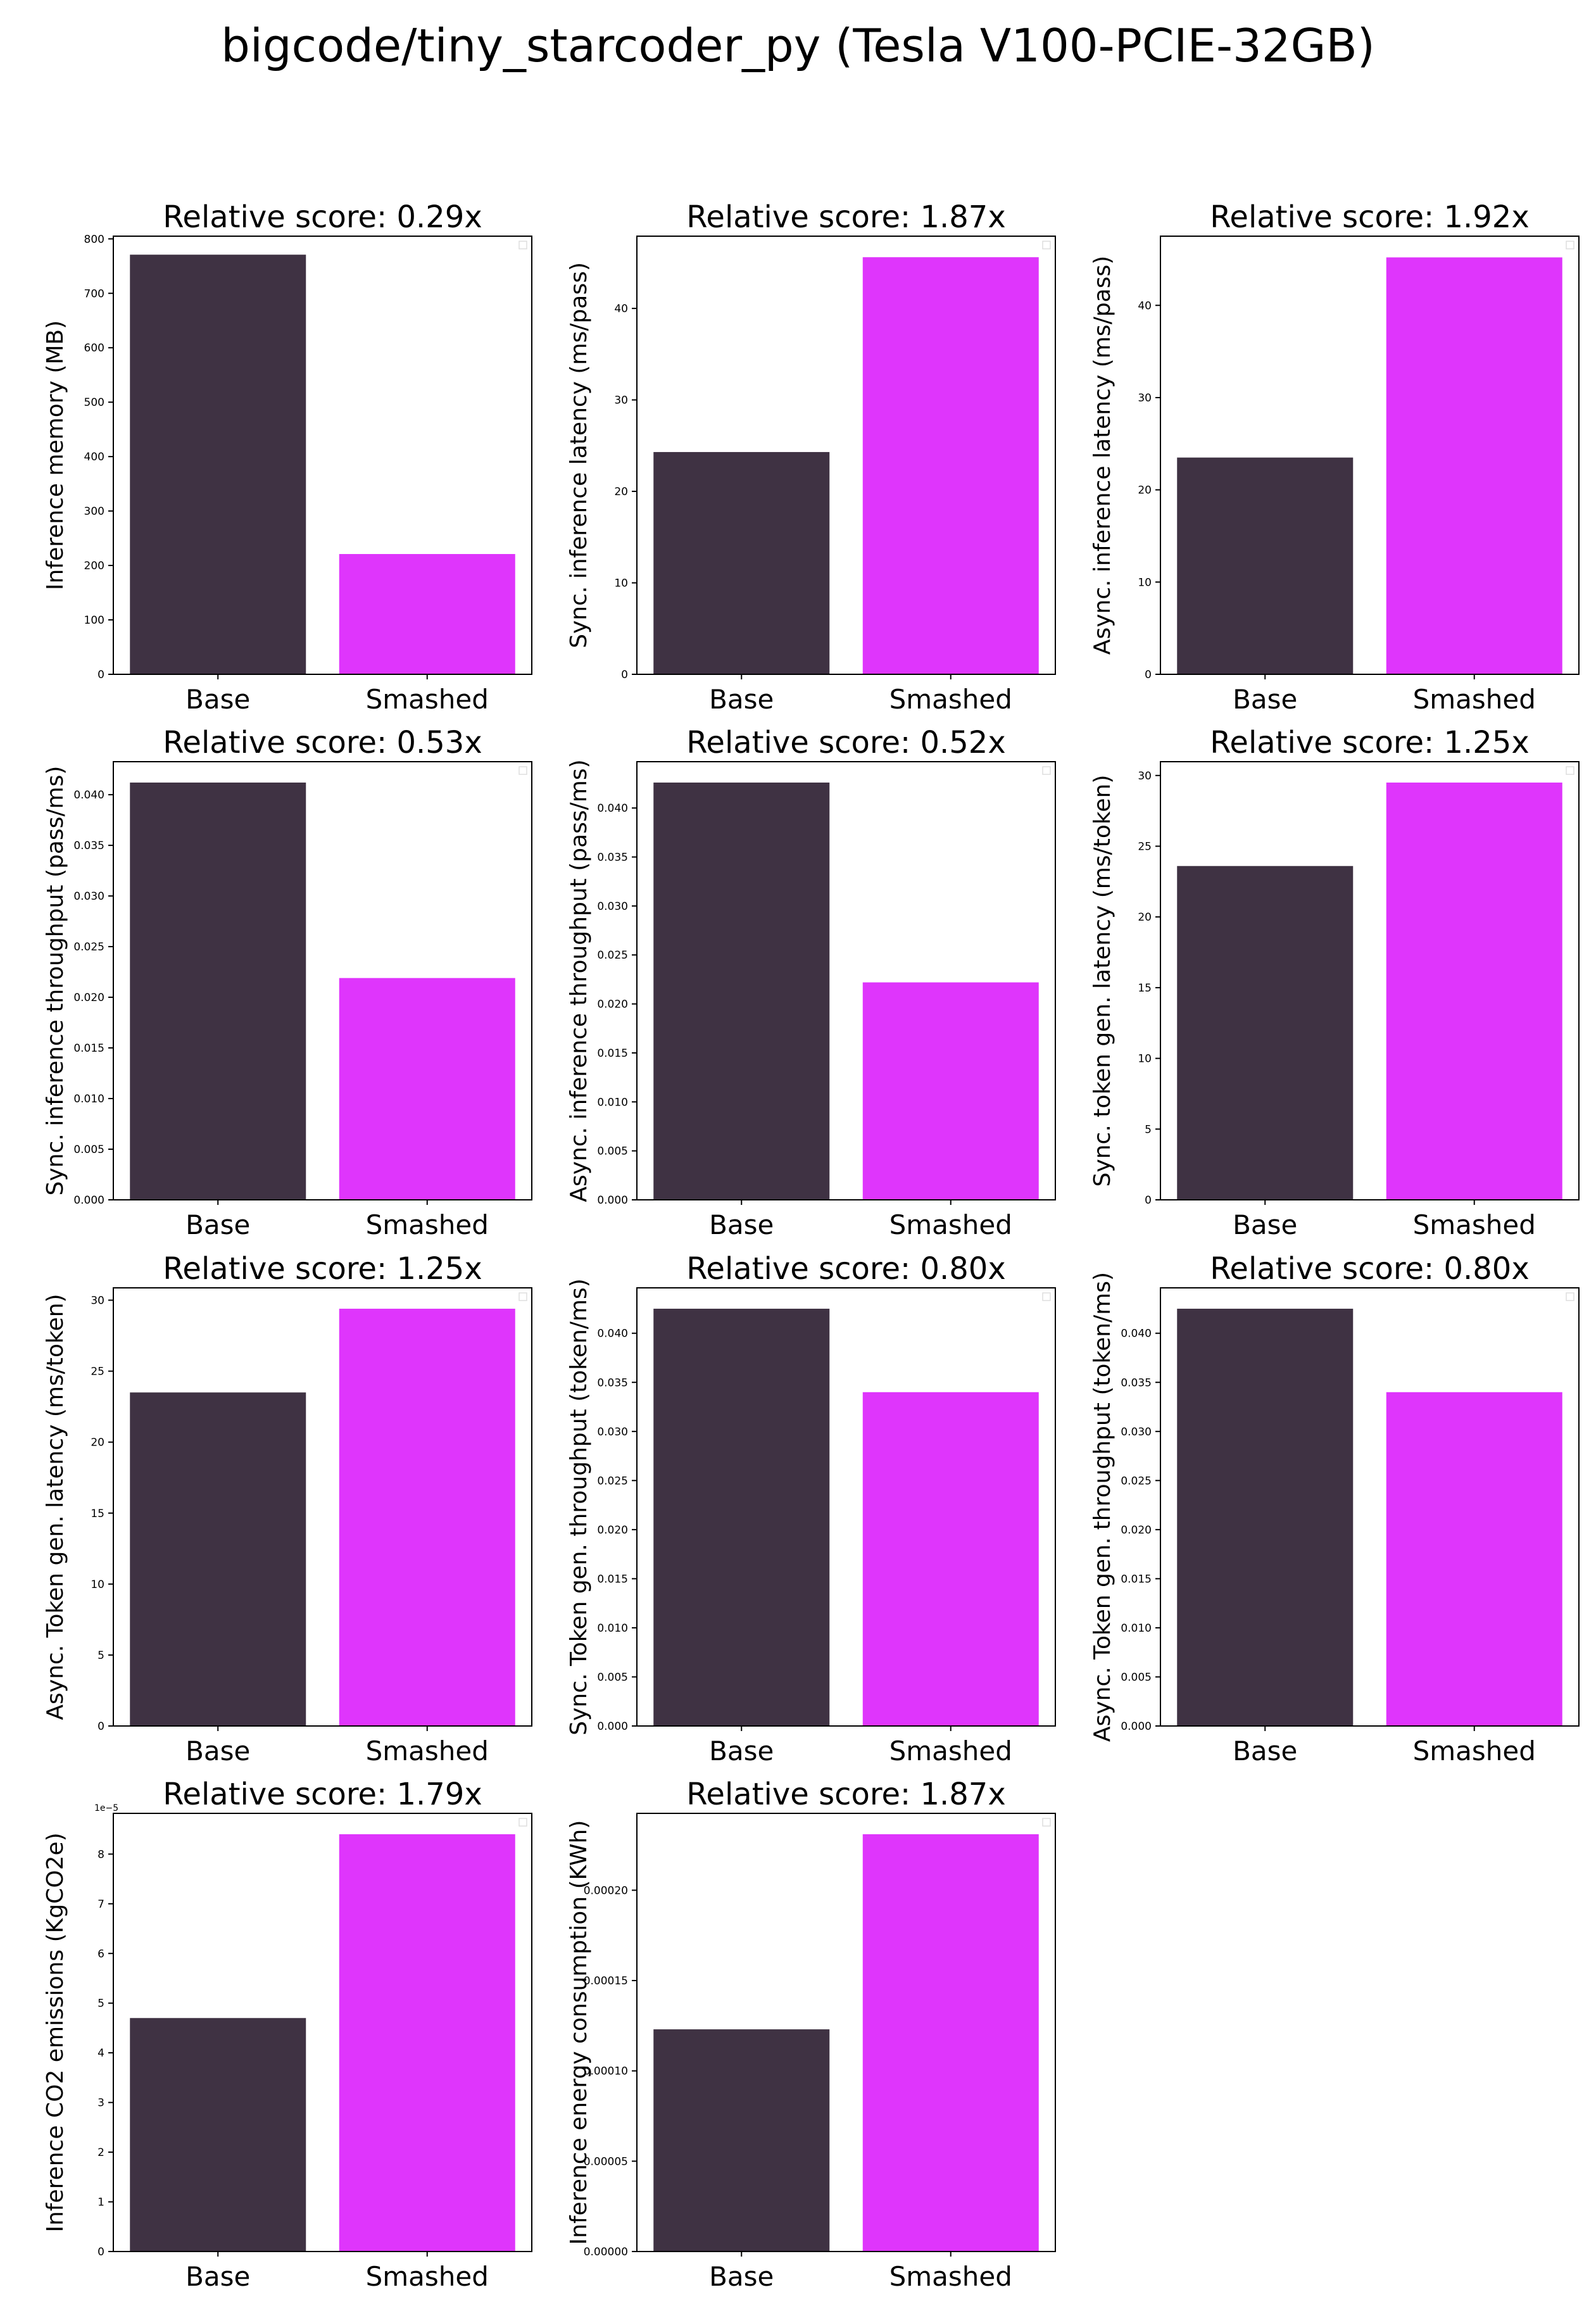 The height and width of the screenshot is (2299, 1596). I want to click on y-axis-label: Sync. inference latency (ms/pass), so click(579, 455).